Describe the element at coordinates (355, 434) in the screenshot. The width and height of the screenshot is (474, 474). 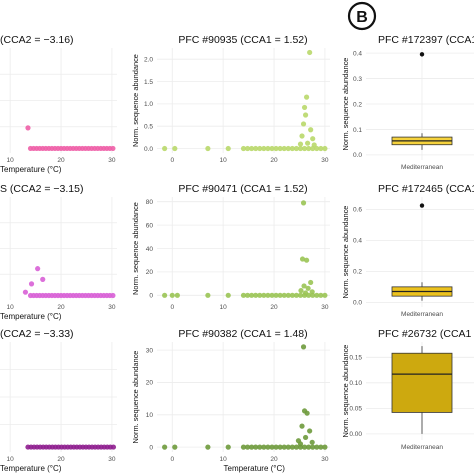
I see `y-tick-label: 0.00` at that location.